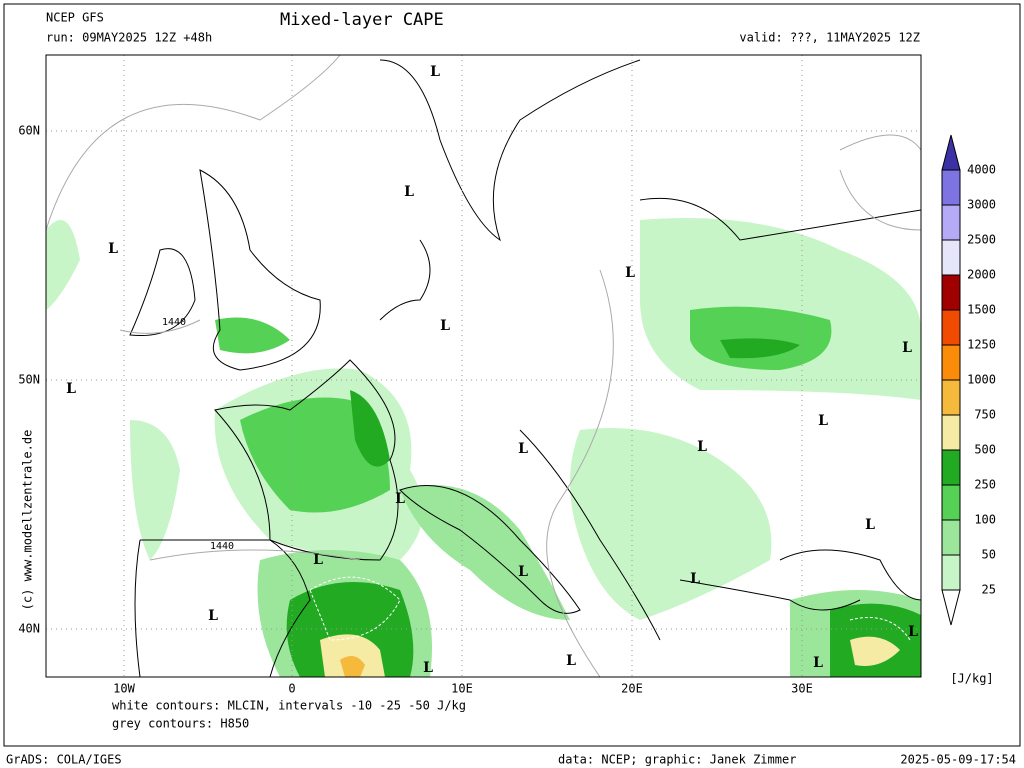  I want to click on colorbar-tick: 500, so click(985, 450).